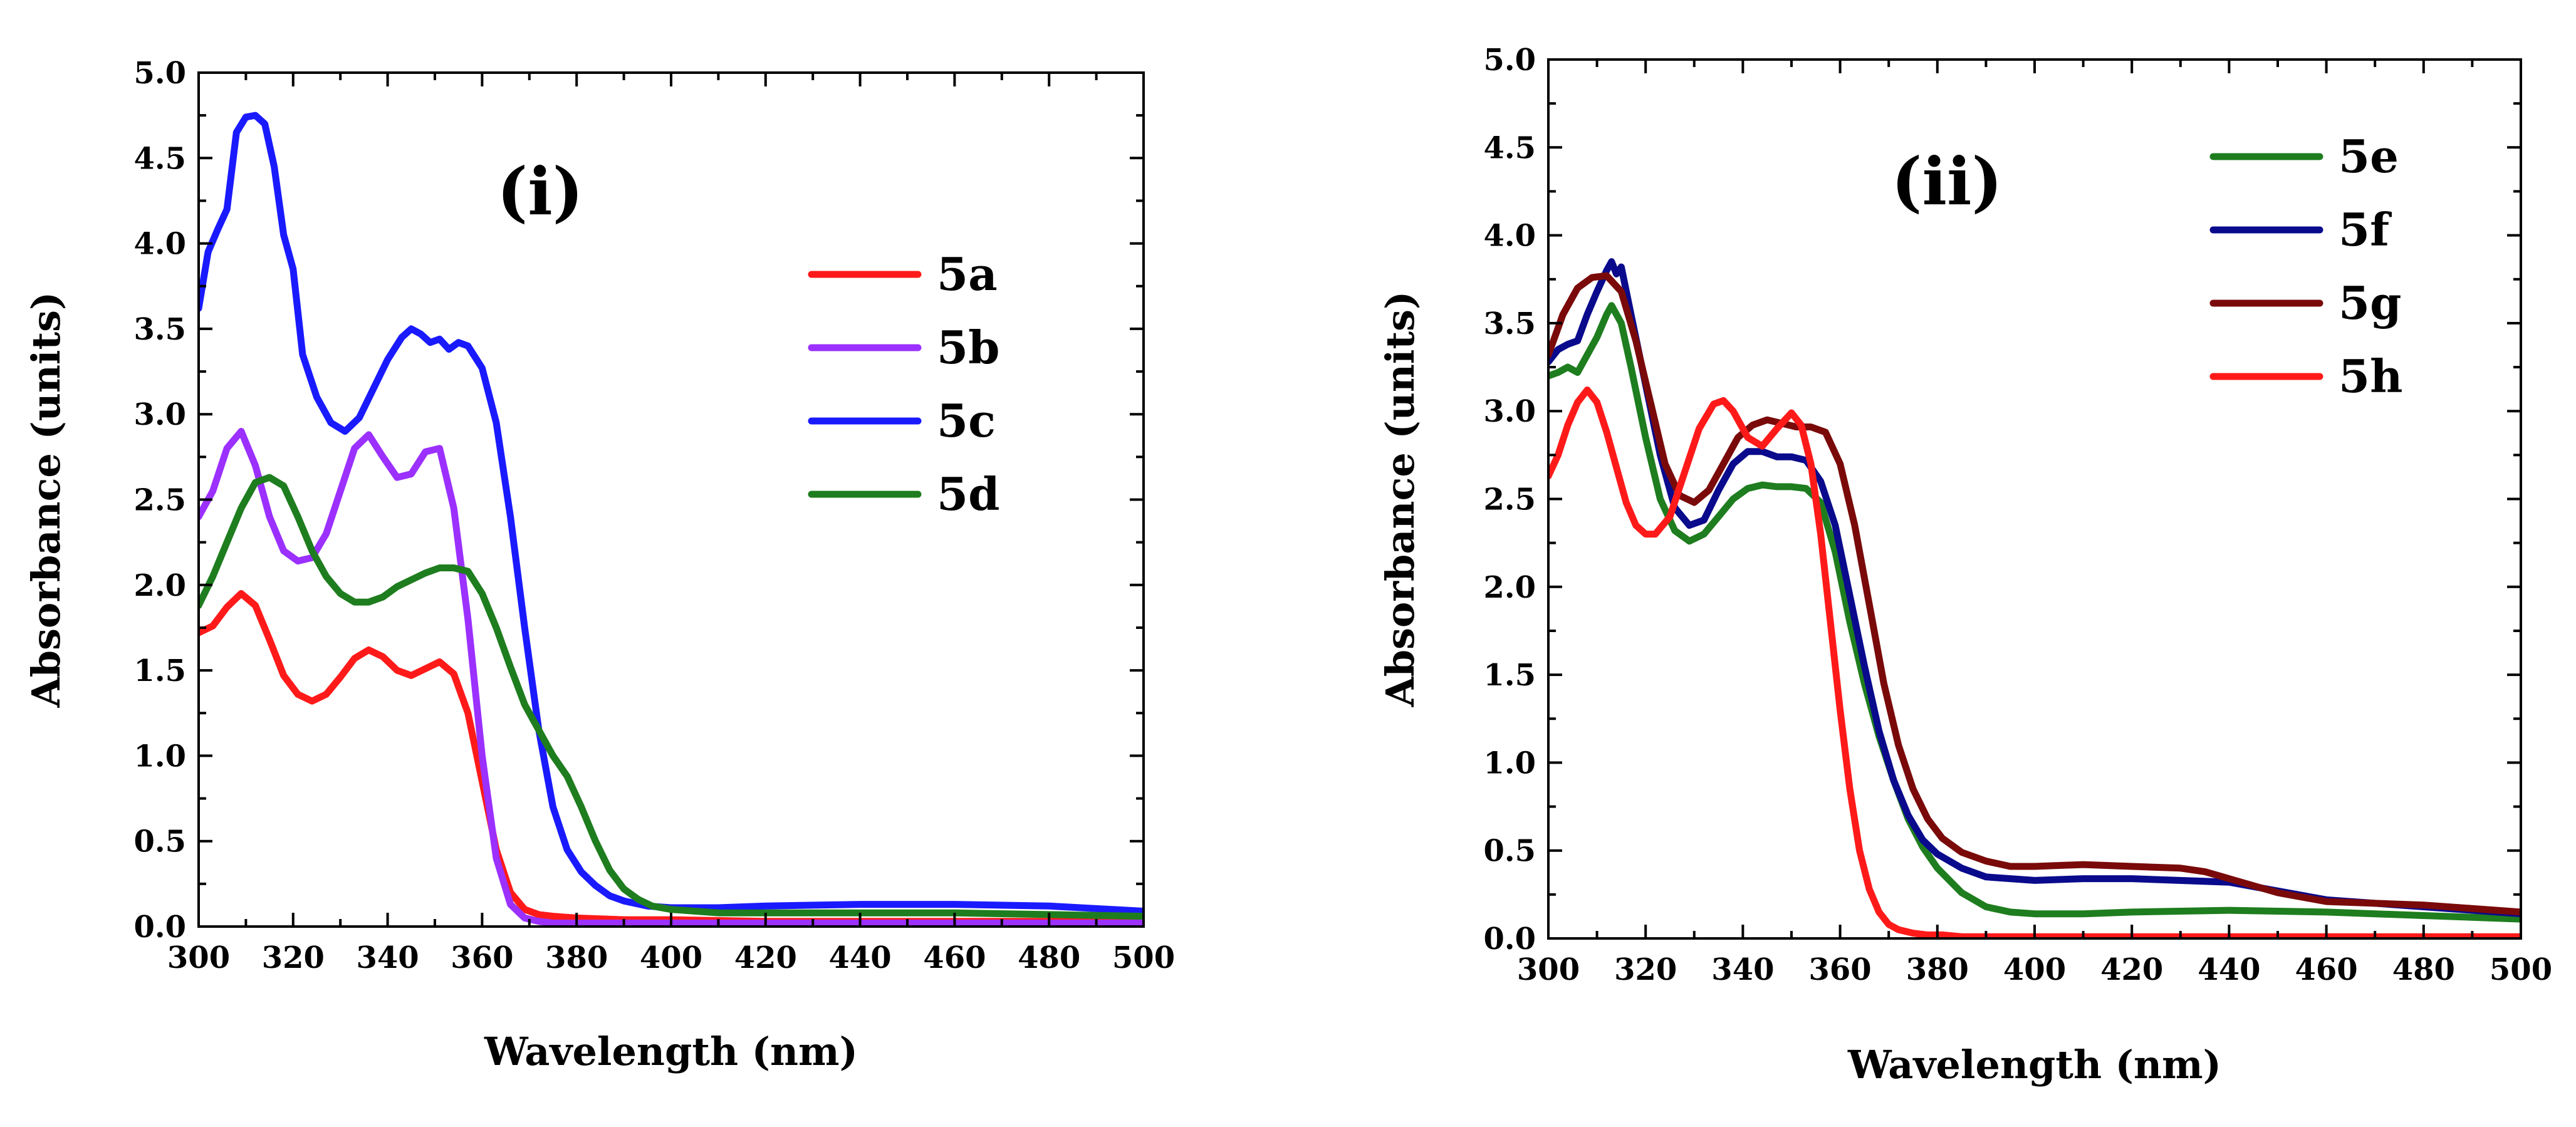 This screenshot has width=2576, height=1127. Describe the element at coordinates (968, 347) in the screenshot. I see `legend-label-5b: 5b` at that location.